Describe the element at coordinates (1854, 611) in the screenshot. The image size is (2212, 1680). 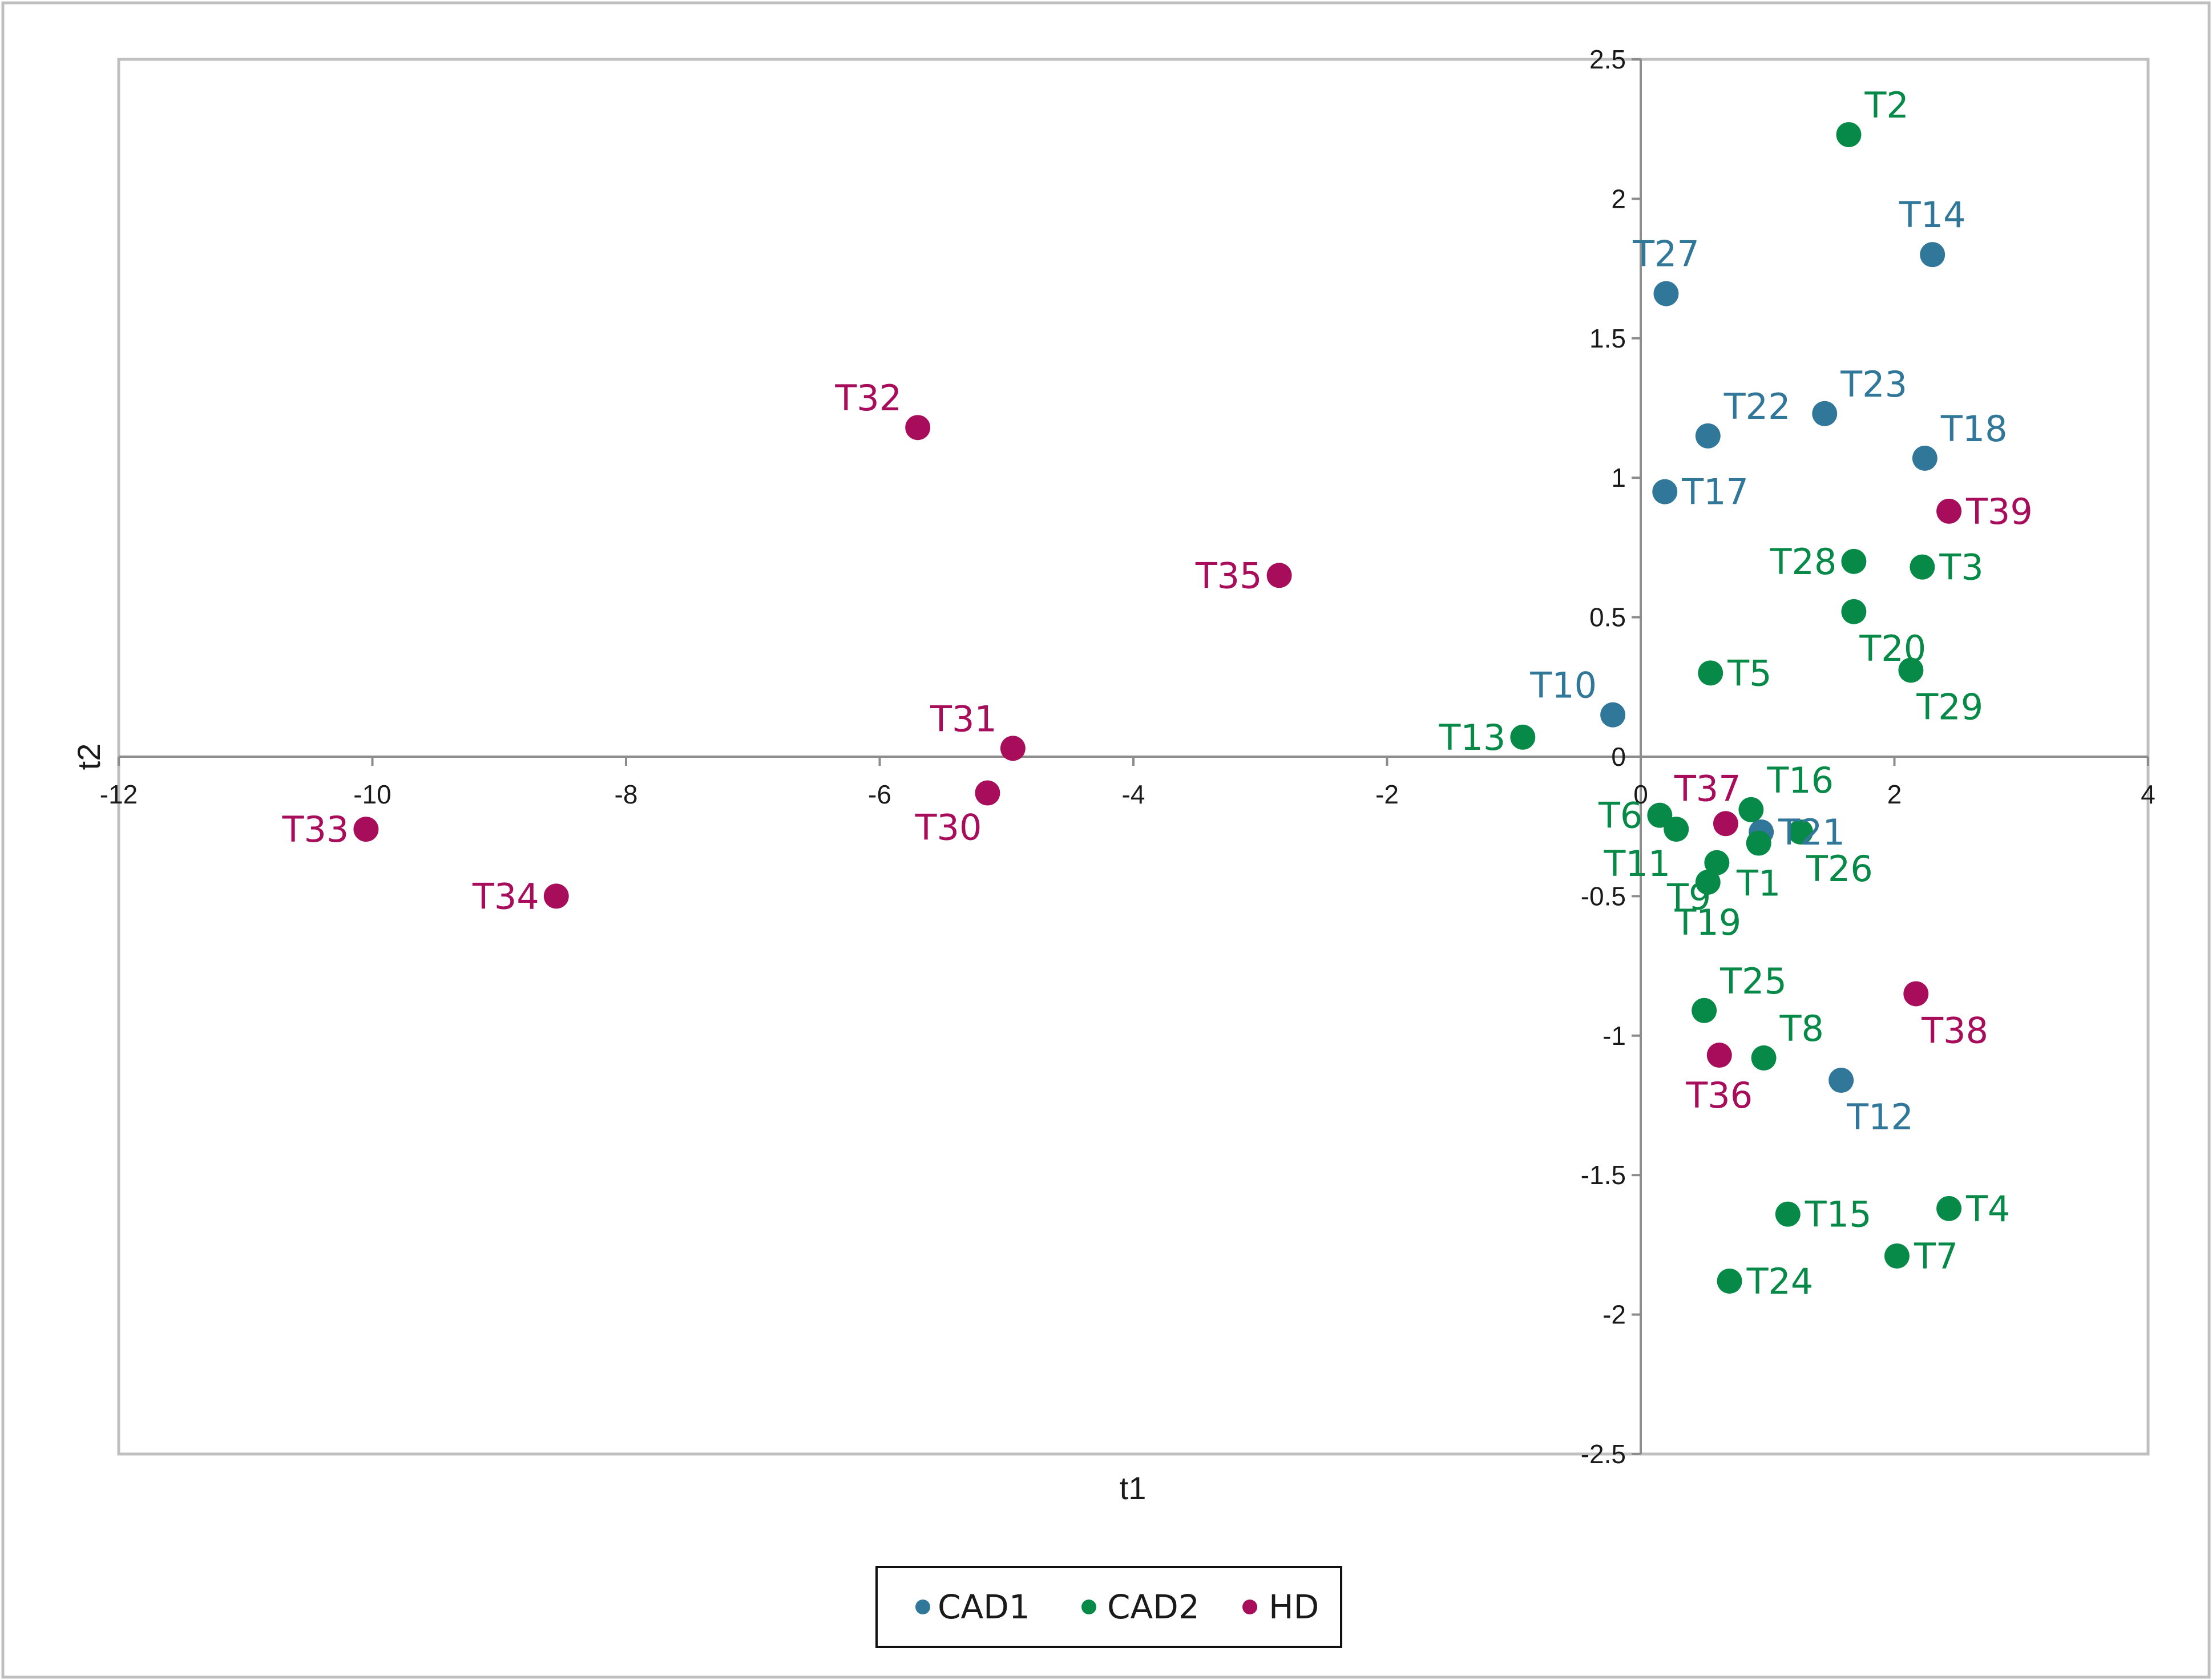
I see `point-t20` at that location.